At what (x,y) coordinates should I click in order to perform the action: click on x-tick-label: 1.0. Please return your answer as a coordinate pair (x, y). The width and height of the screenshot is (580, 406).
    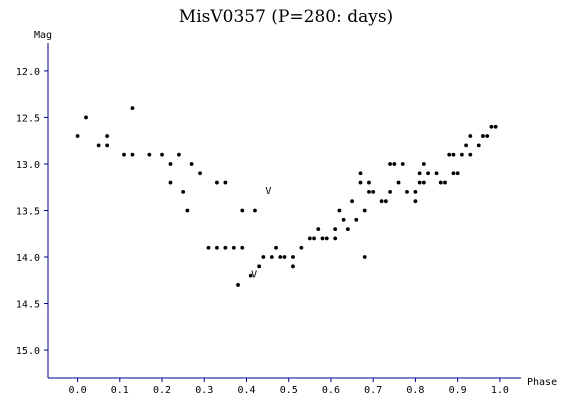
    Looking at the image, I should click on (500, 390).